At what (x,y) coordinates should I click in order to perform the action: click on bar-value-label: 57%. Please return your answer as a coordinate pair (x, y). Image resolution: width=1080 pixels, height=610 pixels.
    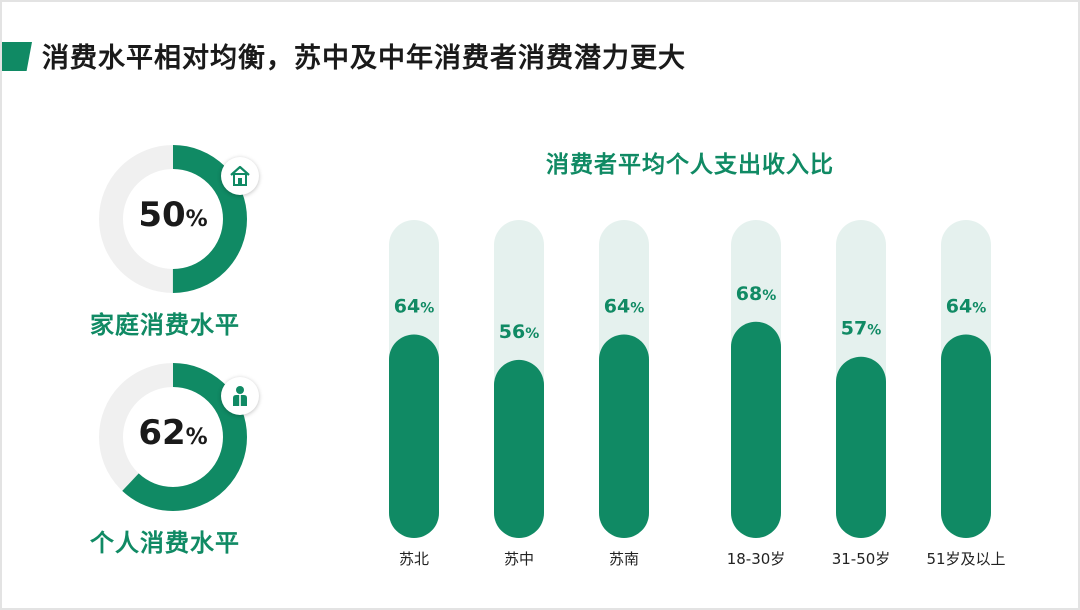
    Looking at the image, I should click on (861, 329).